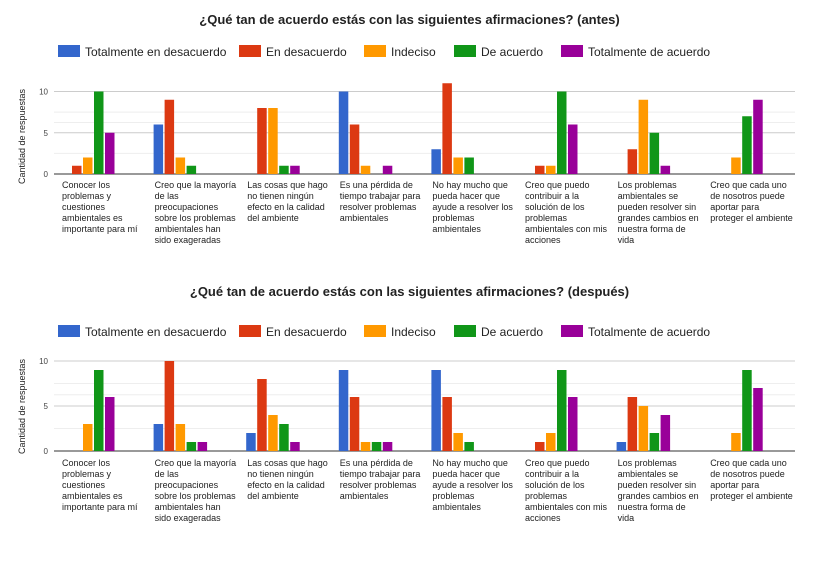  What do you see at coordinates (156, 52) in the screenshot?
I see `legend-label-totalmente-en-desacuerdo: Totalmente en desacuerdo` at bounding box center [156, 52].